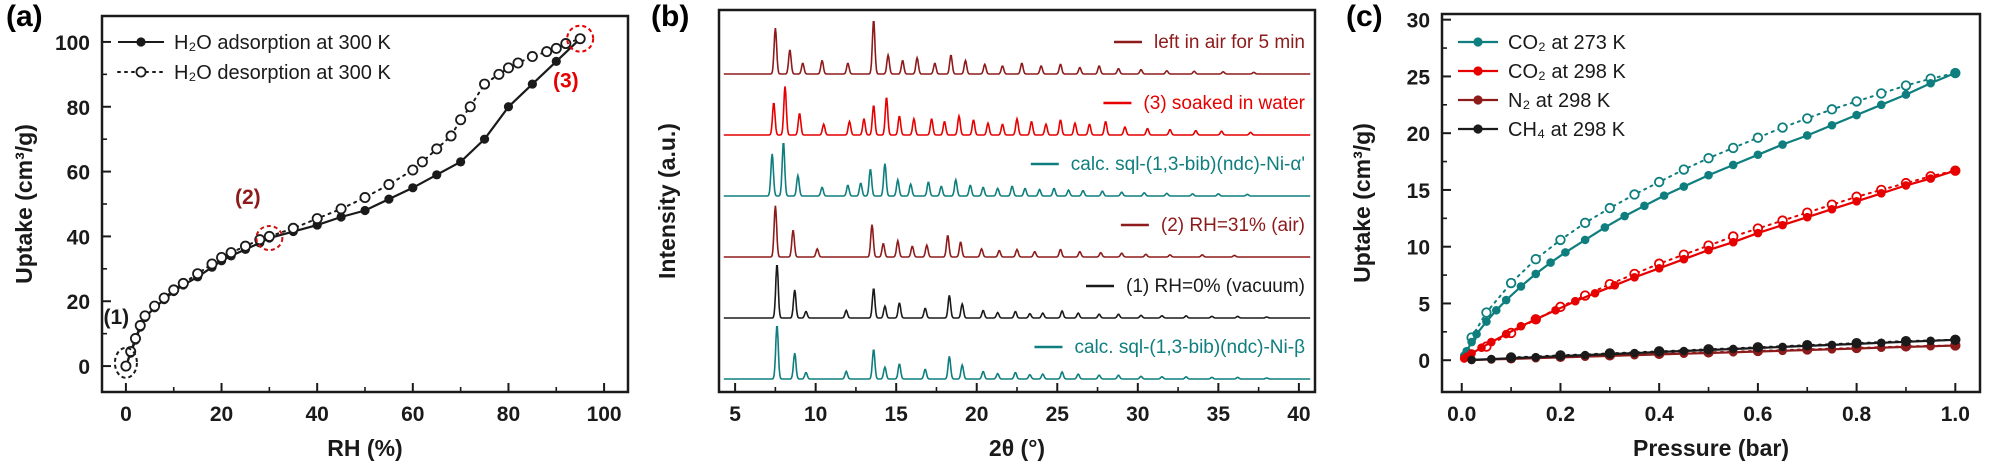 The image size is (2000, 476). What do you see at coordinates (364, 448) in the screenshot?
I see `a-x-axis-title: RH (%)` at bounding box center [364, 448].